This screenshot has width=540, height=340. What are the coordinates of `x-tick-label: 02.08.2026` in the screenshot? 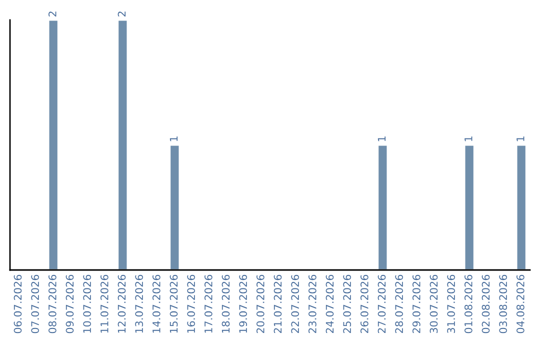 It's located at (486, 304).